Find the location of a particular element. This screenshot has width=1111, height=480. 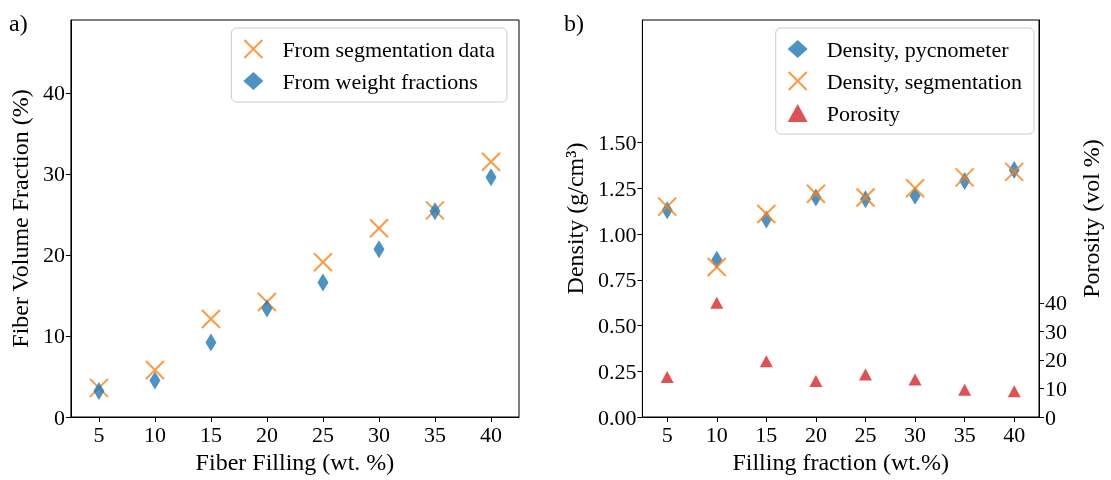

y2-tick-label: 10 is located at coordinates (1056, 388).